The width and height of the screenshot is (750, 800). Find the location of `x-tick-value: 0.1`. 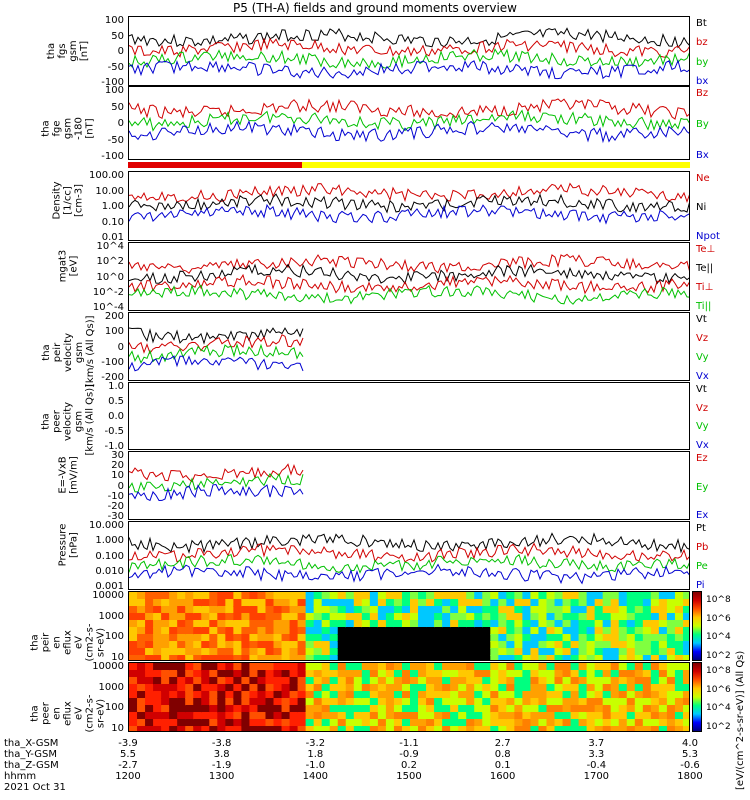

x-tick-value: 0.1 is located at coordinates (502, 765).